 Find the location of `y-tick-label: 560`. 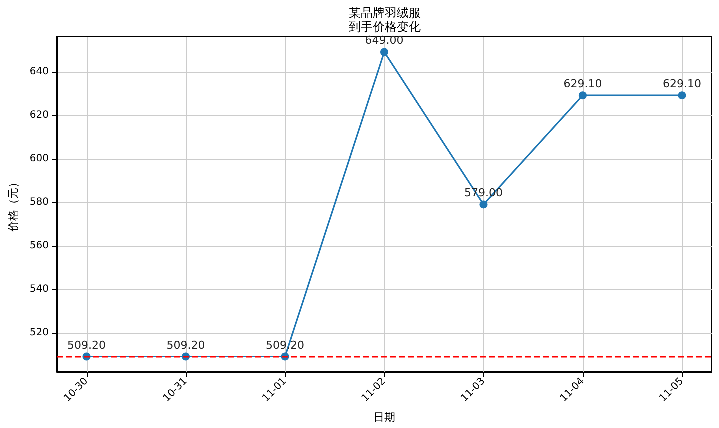

y-tick-label: 560 is located at coordinates (39, 246).